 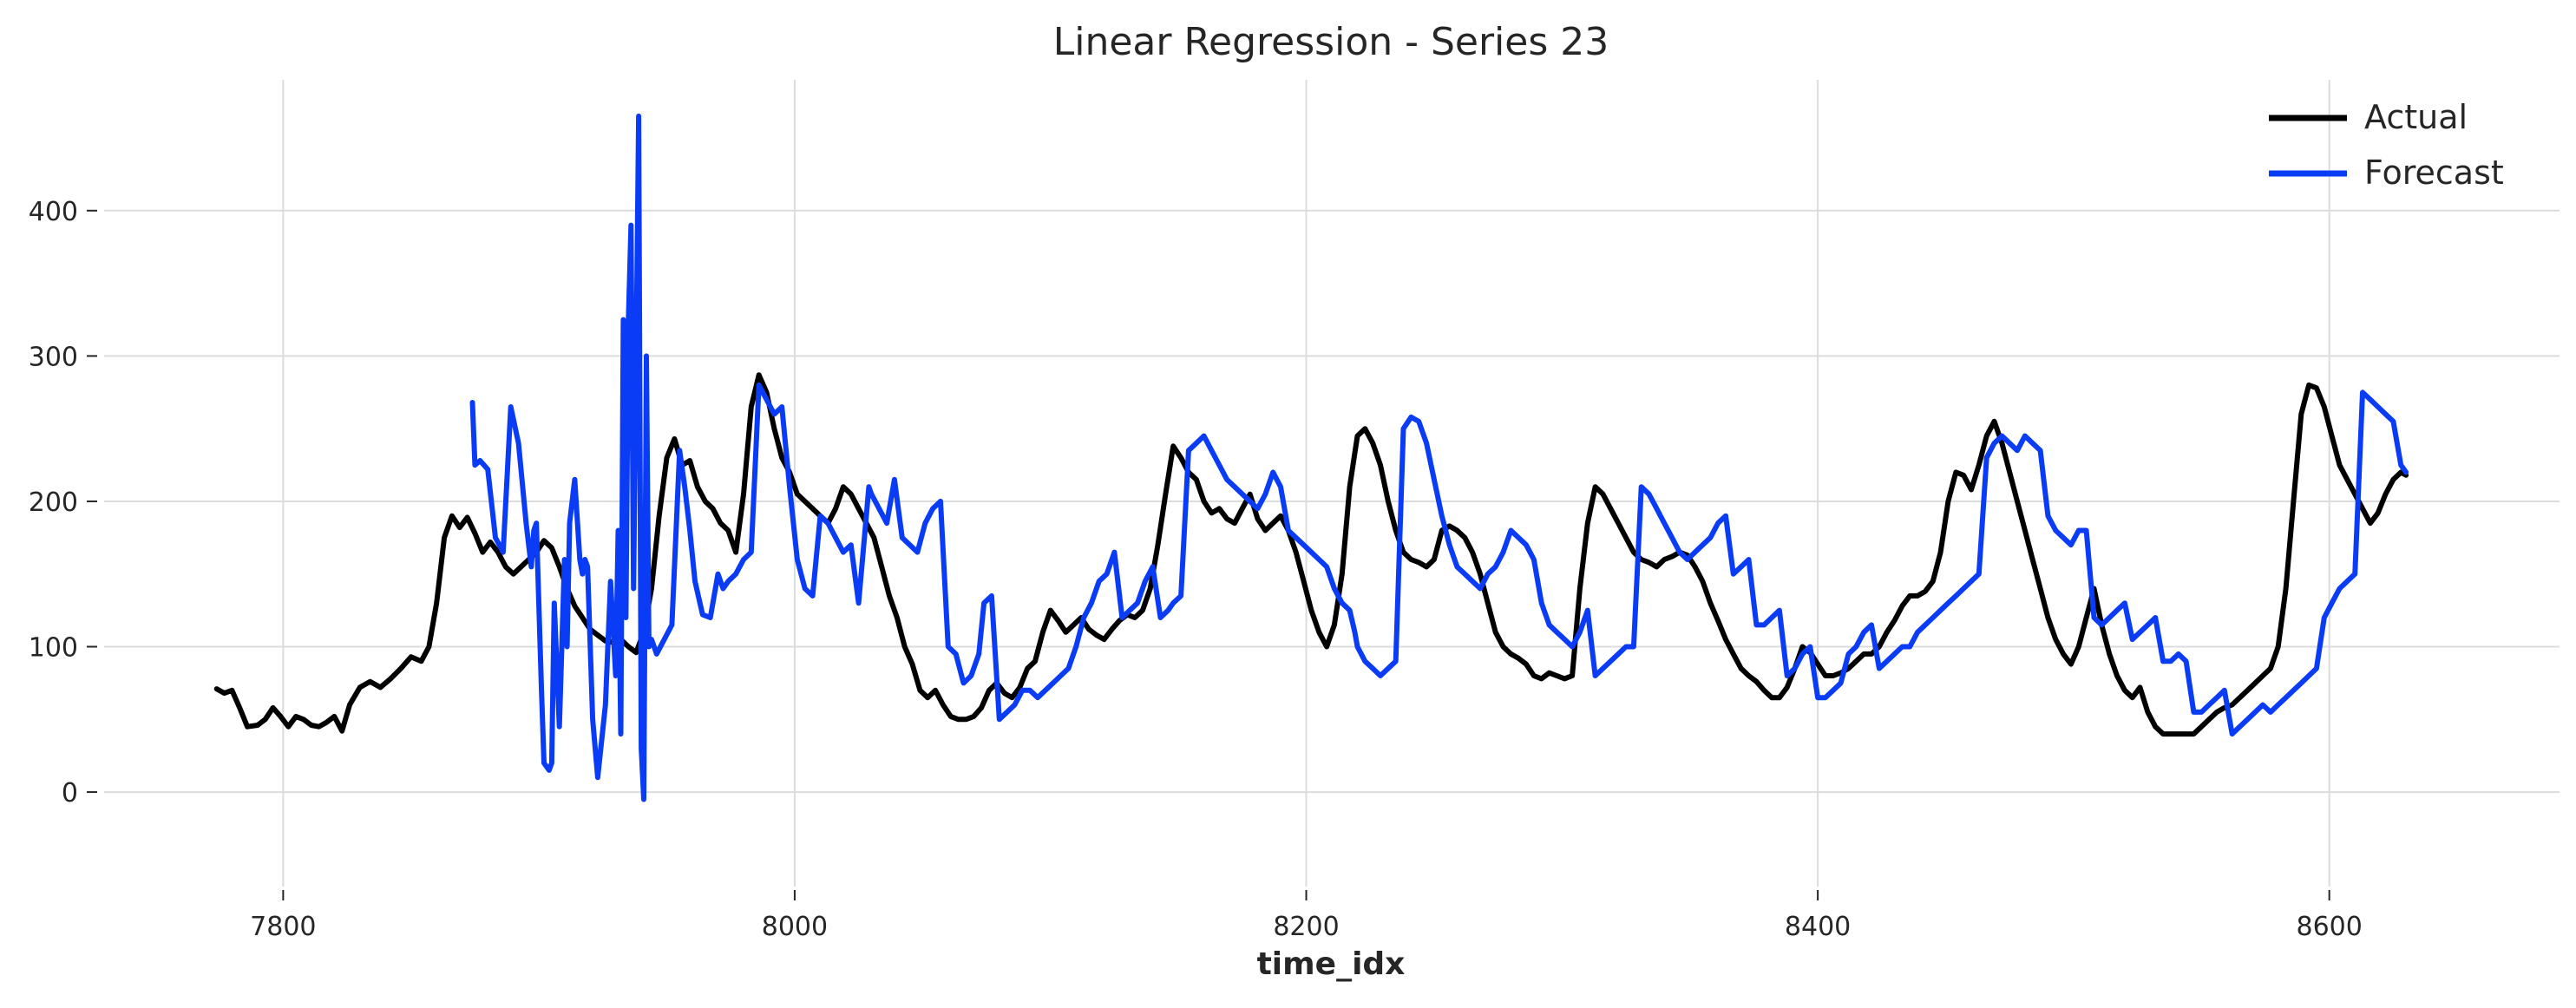 What do you see at coordinates (2416, 117) in the screenshot?
I see `legend-label-actual: Actual` at bounding box center [2416, 117].